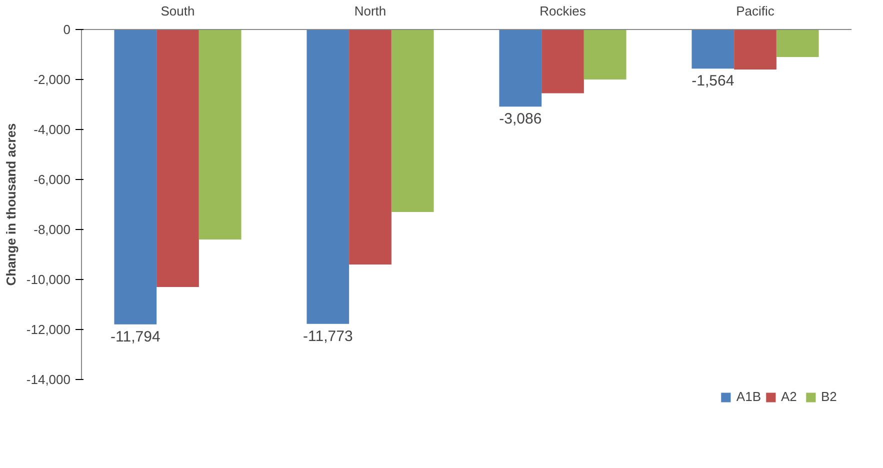  I want to click on legend-label: A2, so click(789, 396).